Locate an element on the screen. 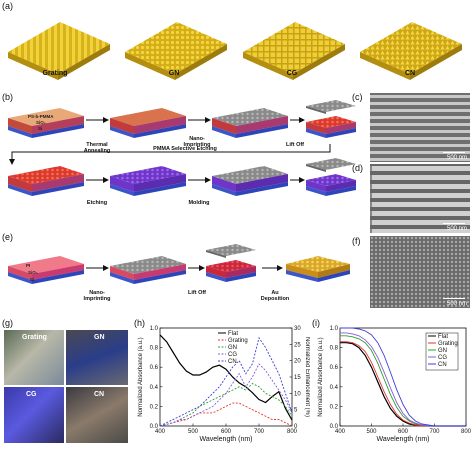 The height and width of the screenshot is (450, 474). stack-e2 is located at coordinates (148, 270).